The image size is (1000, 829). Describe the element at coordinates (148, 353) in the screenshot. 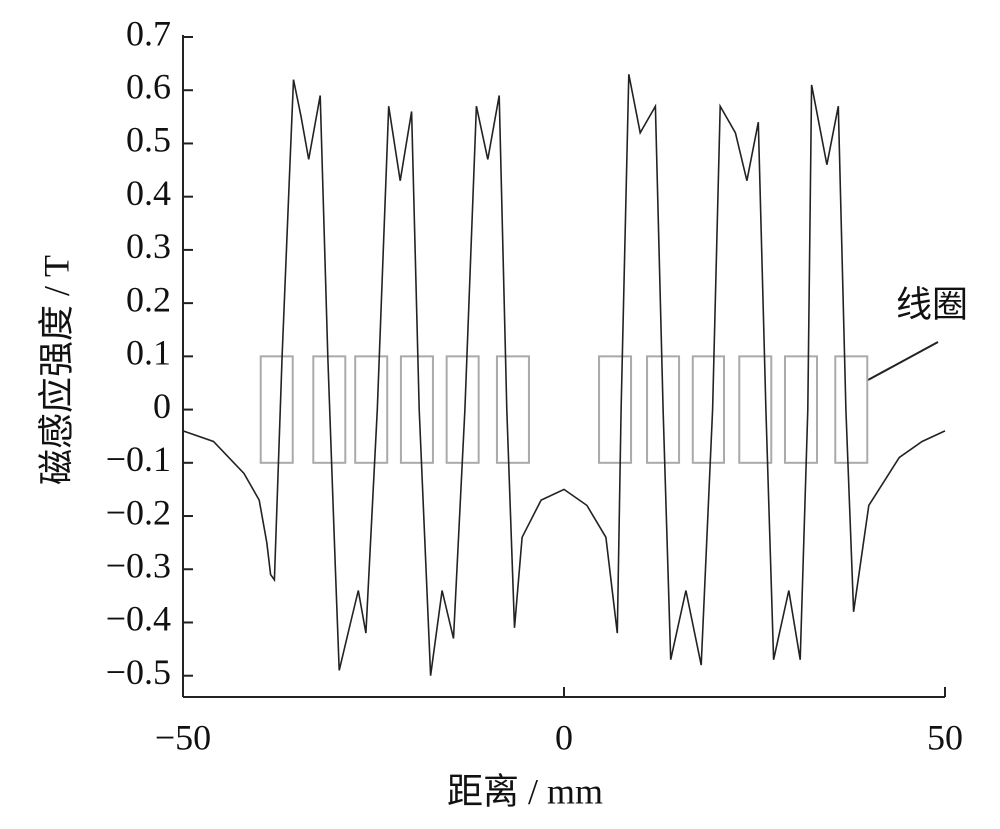

I see `y-tick-label: 0.1` at that location.